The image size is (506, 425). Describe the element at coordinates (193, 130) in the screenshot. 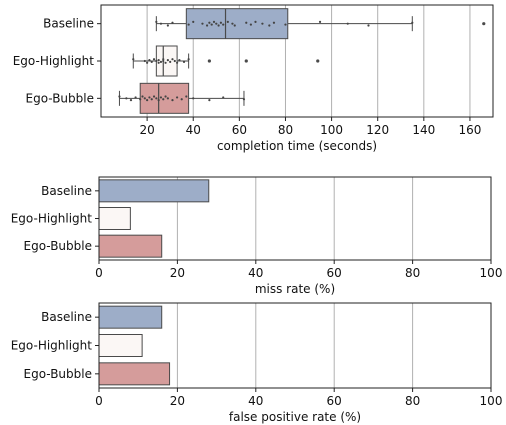

I see `x-tick-label-40: 40` at that location.